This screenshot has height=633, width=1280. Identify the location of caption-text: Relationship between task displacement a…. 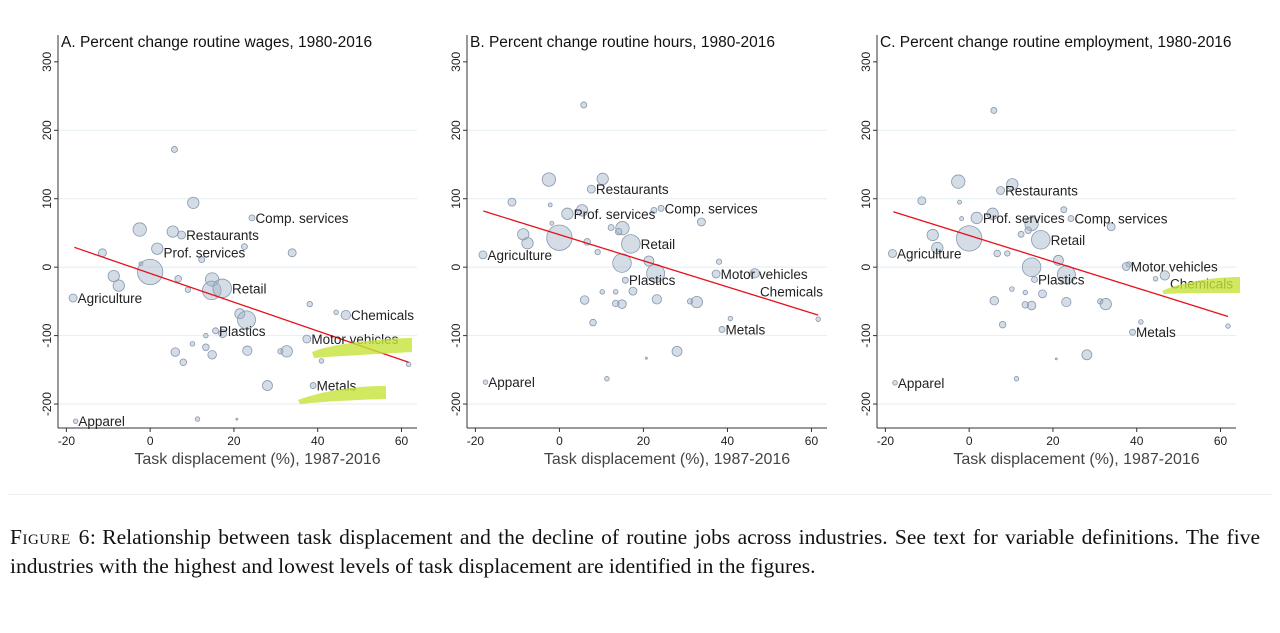
(635, 551).